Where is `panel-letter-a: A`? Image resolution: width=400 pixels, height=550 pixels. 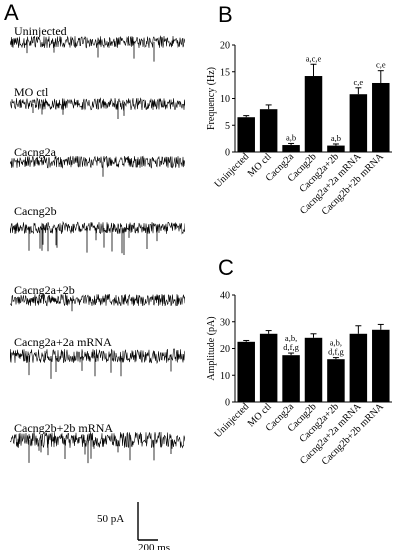
panel-letter-a: A is located at coordinates (11, 12).